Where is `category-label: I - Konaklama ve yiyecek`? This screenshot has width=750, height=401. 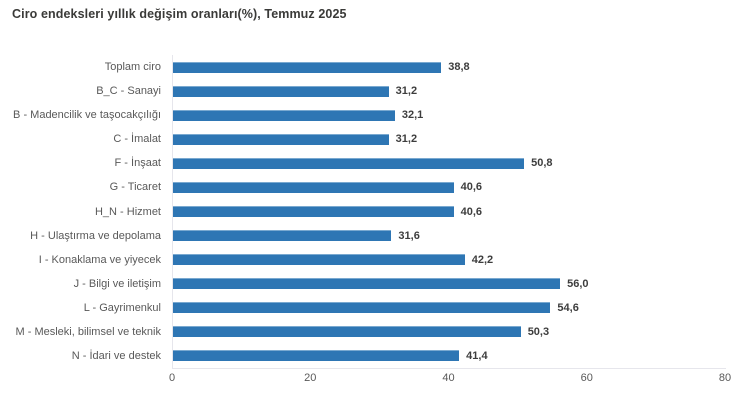 category-label: I - Konaklama ve yiyecek is located at coordinates (99, 259).